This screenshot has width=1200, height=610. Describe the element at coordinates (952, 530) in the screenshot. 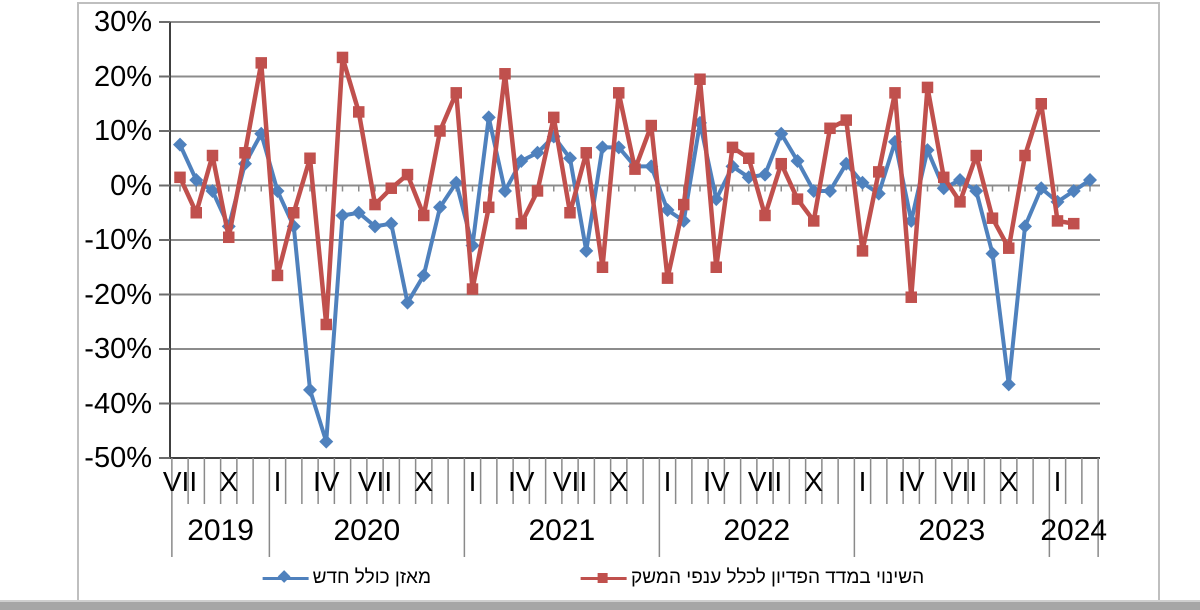

I see `x-axis-year-label: 2023` at that location.